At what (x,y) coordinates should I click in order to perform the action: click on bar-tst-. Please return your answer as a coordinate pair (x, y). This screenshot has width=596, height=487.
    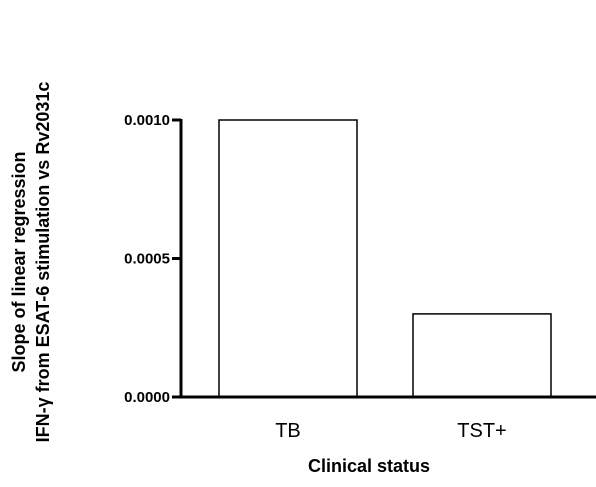
    Looking at the image, I should click on (482, 355).